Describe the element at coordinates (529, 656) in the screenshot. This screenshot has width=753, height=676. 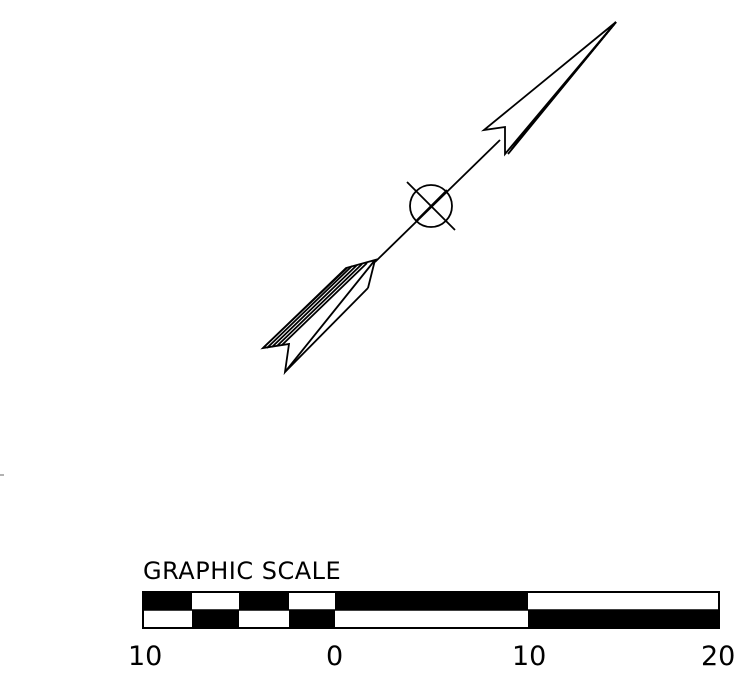
I see `scale-tick-label-10: 10` at that location.